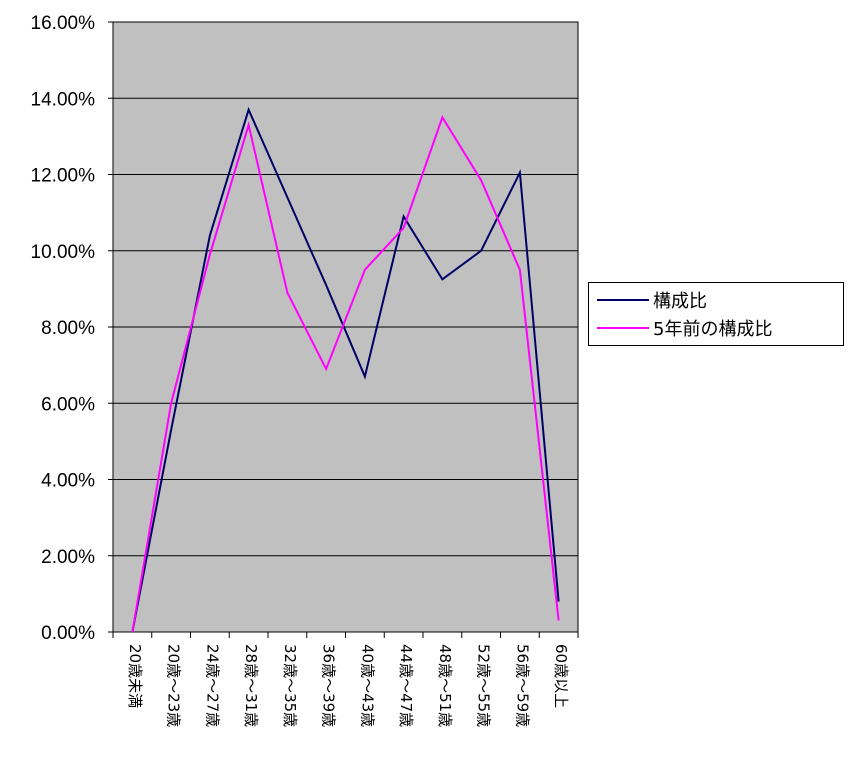  I want to click on legend-item-series-2: 5年前の構成比, so click(684, 328).